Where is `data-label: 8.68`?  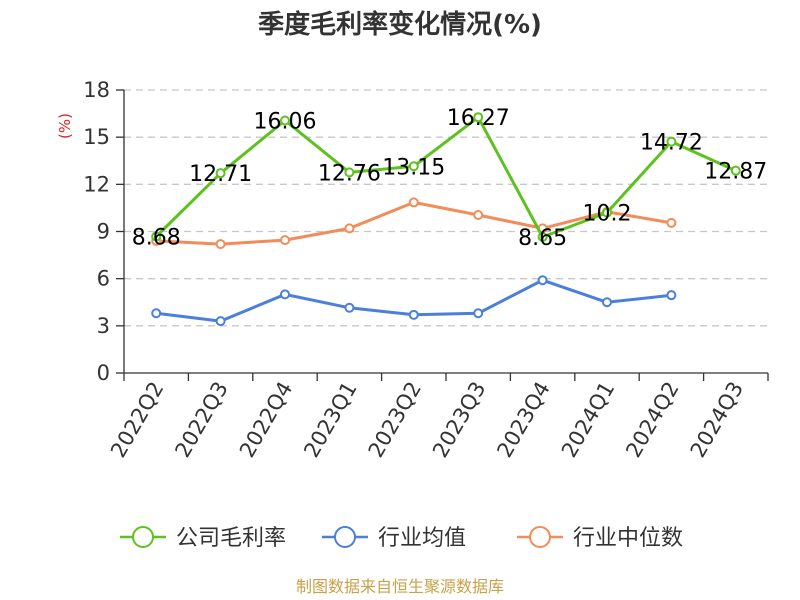 data-label: 8.68 is located at coordinates (156, 238).